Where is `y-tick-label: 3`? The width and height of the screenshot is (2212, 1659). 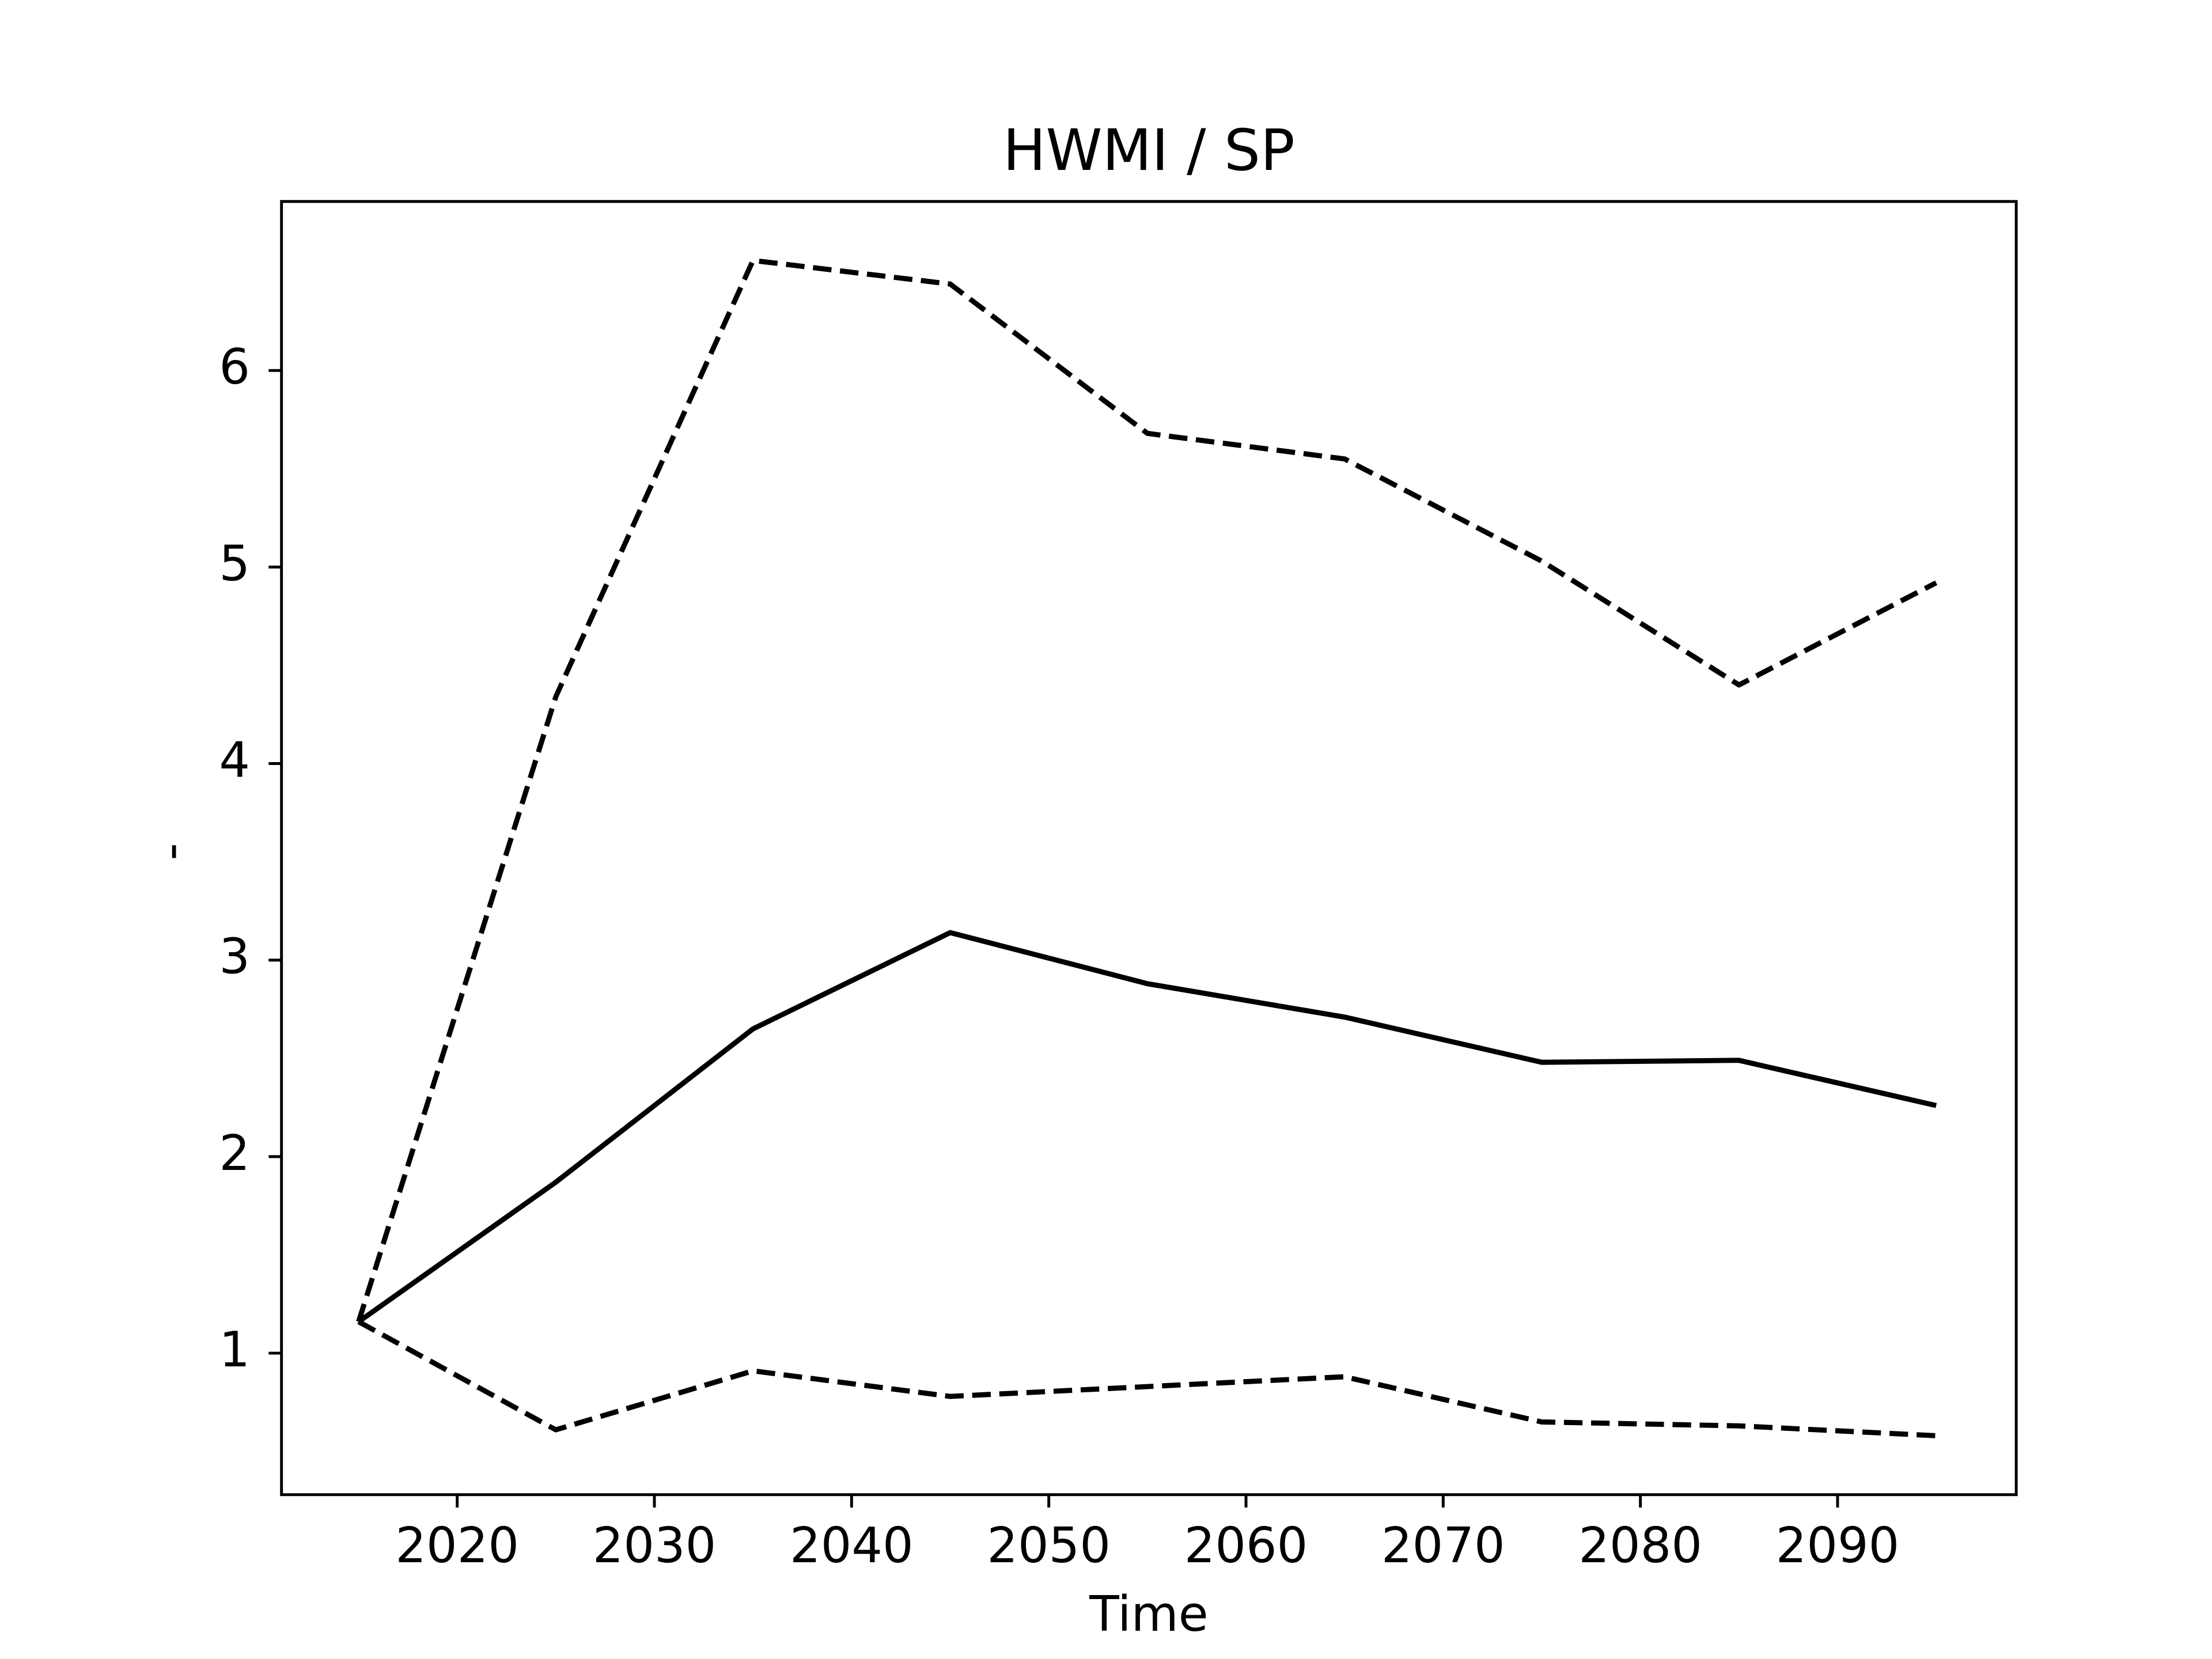
y-tick-label: 3 is located at coordinates (234, 957).